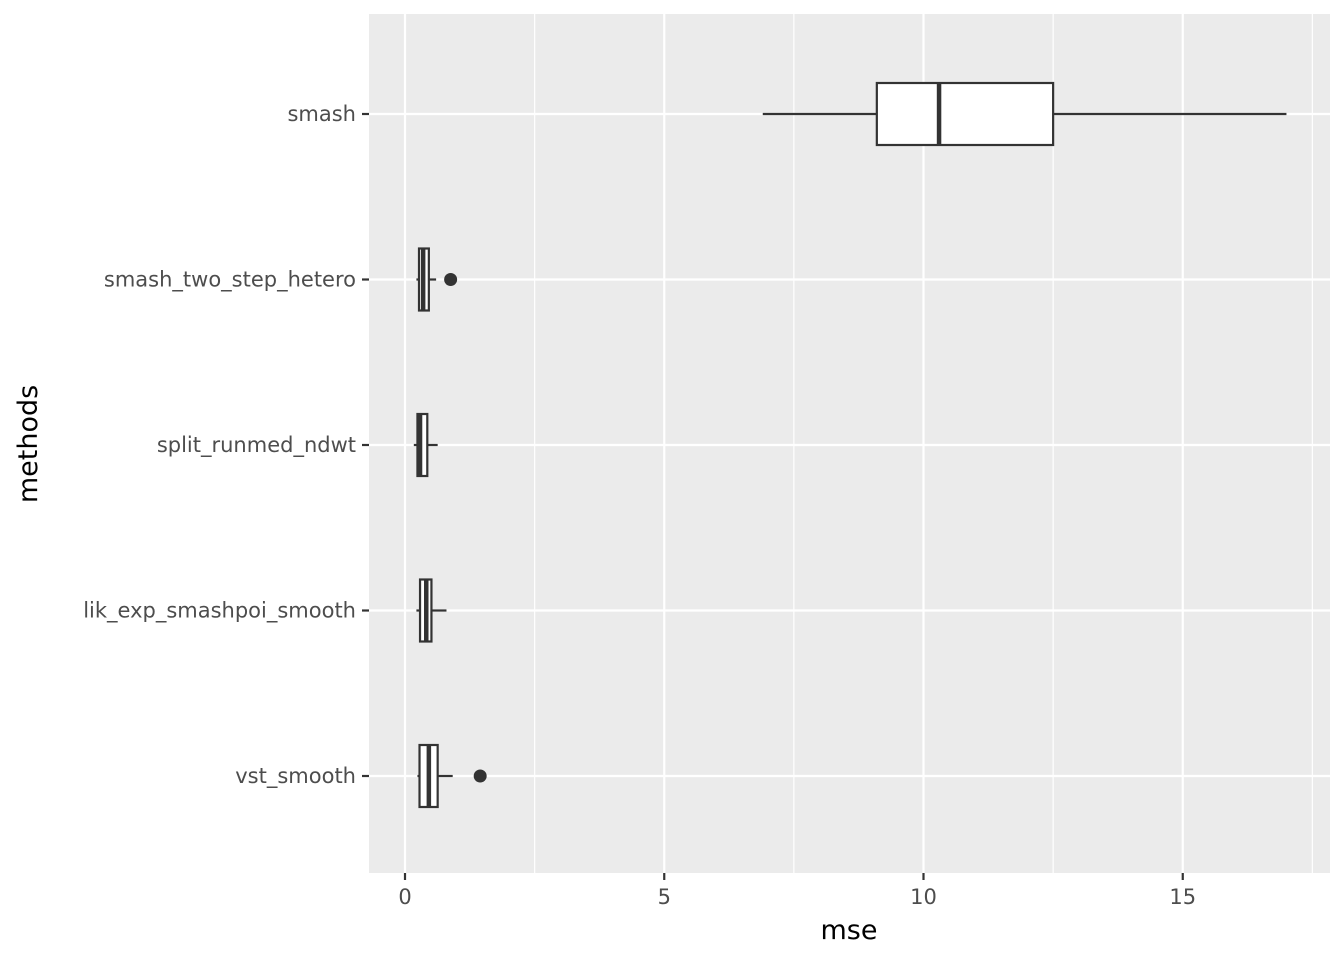 Image resolution: width=1344 pixels, height=960 pixels. I want to click on box-split_runmed_ndwt, so click(425, 445).